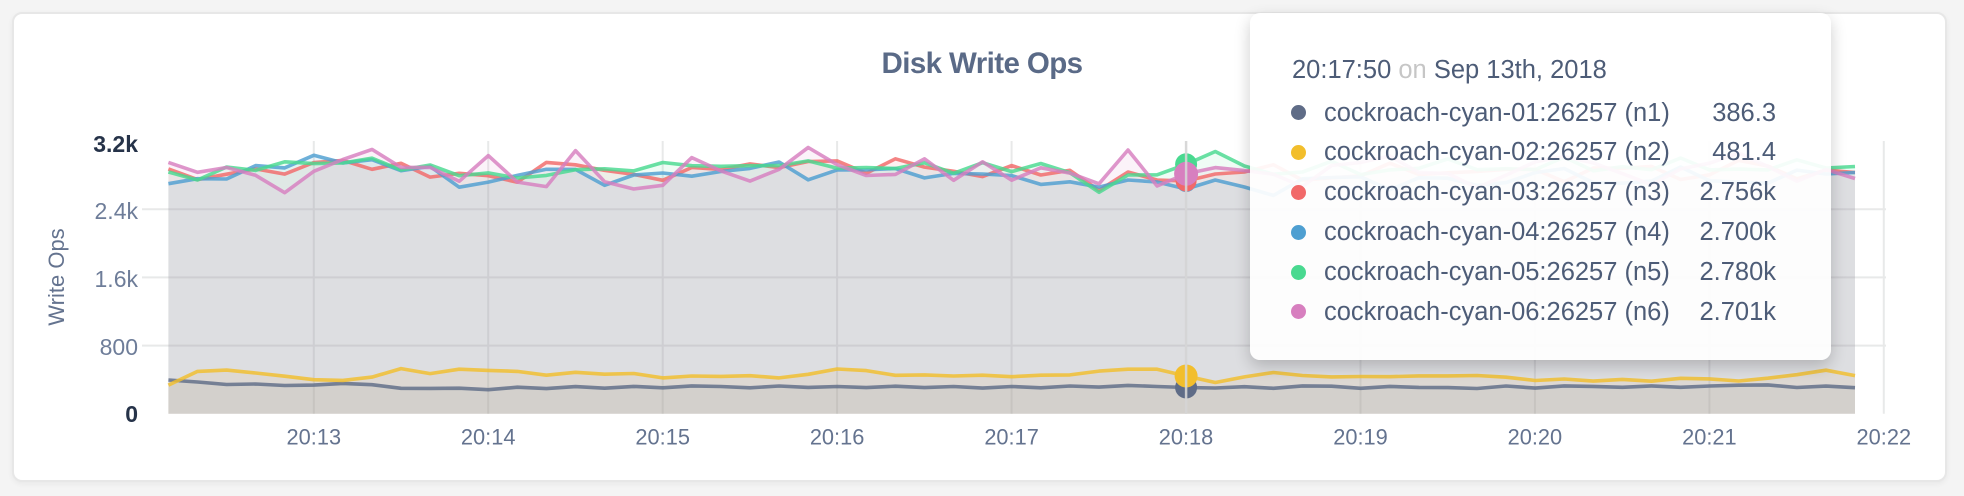  What do you see at coordinates (662, 437) in the screenshot?
I see `svg-text: 20:15` at bounding box center [662, 437].